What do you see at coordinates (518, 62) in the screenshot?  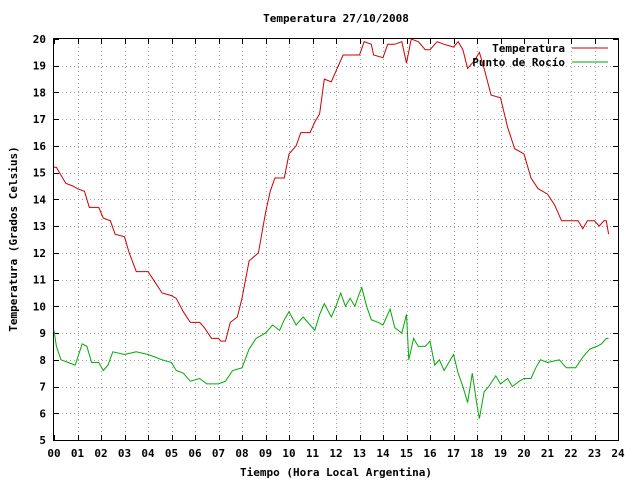 I see `legend-label: Punto de Rocío` at bounding box center [518, 62].